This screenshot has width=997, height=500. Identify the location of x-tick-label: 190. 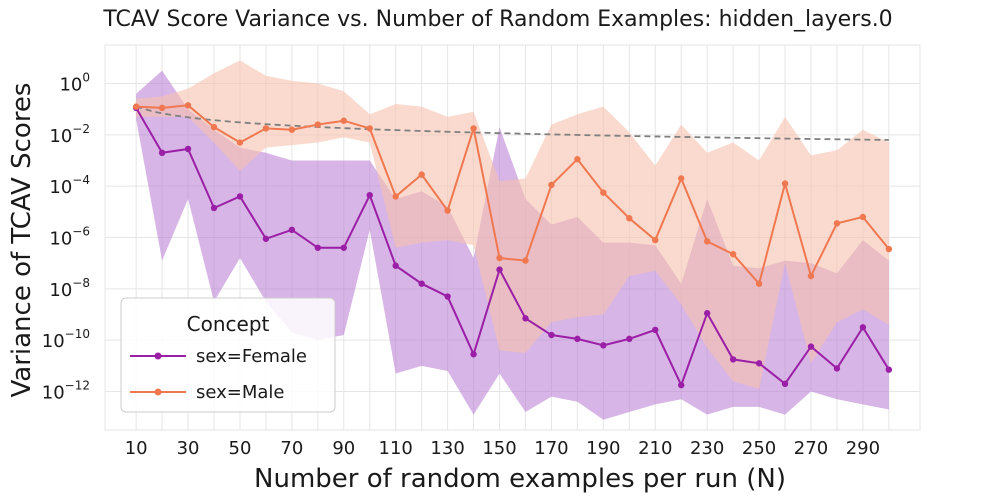
(603, 448).